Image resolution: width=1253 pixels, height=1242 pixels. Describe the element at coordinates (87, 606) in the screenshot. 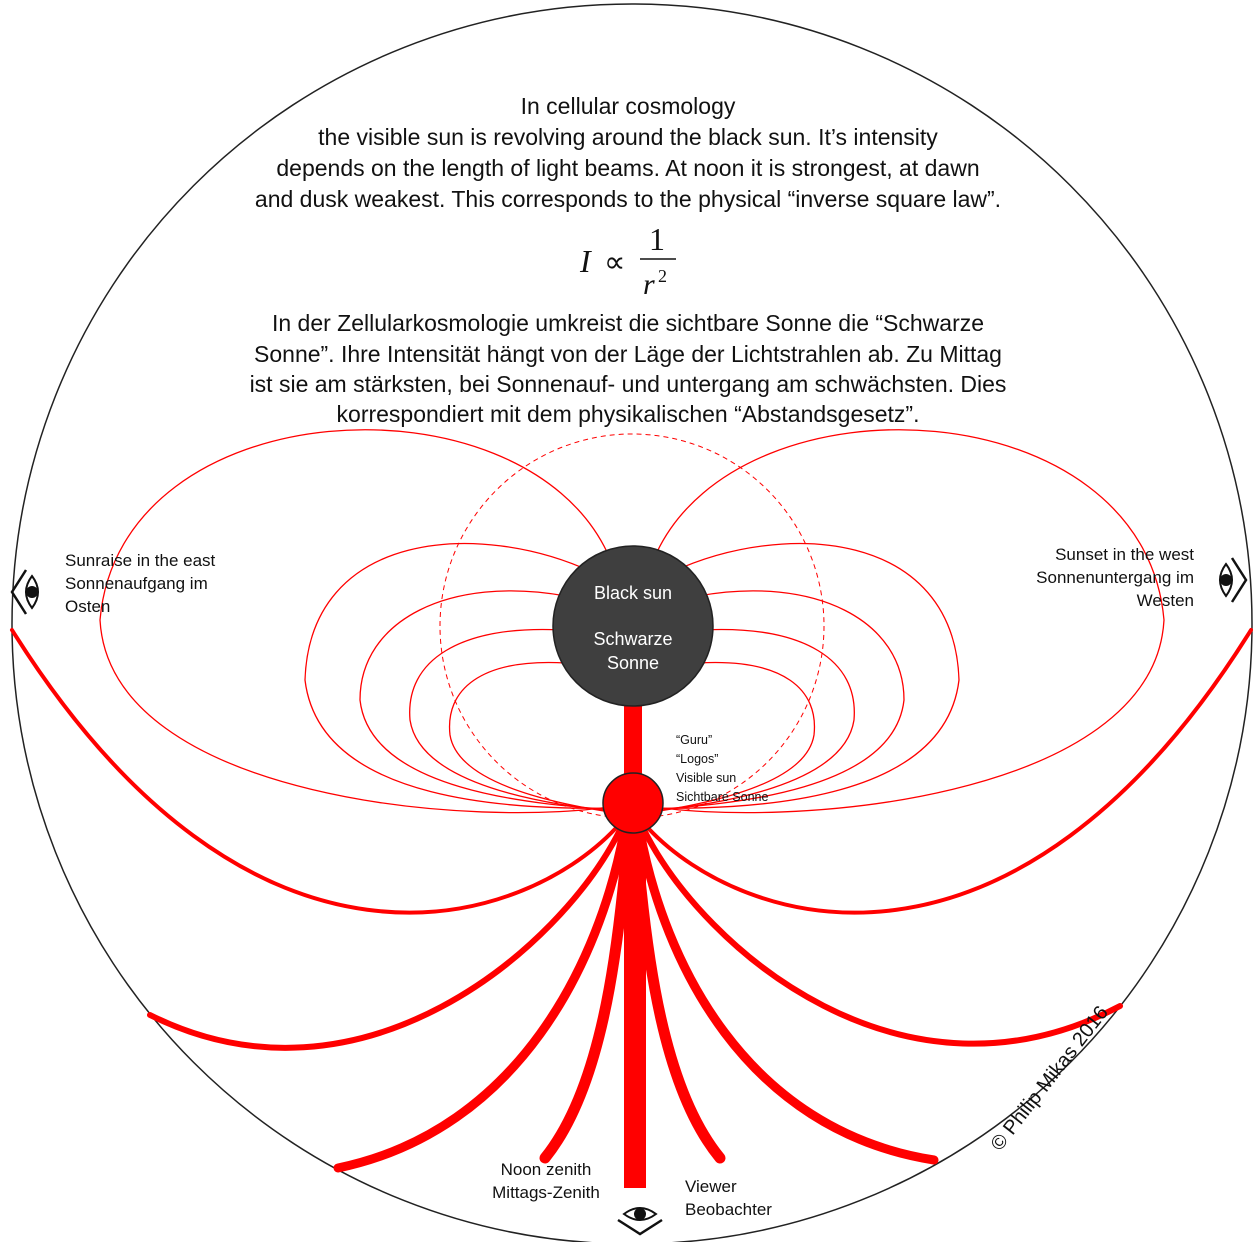

I see `east-label-3: Osten` at that location.